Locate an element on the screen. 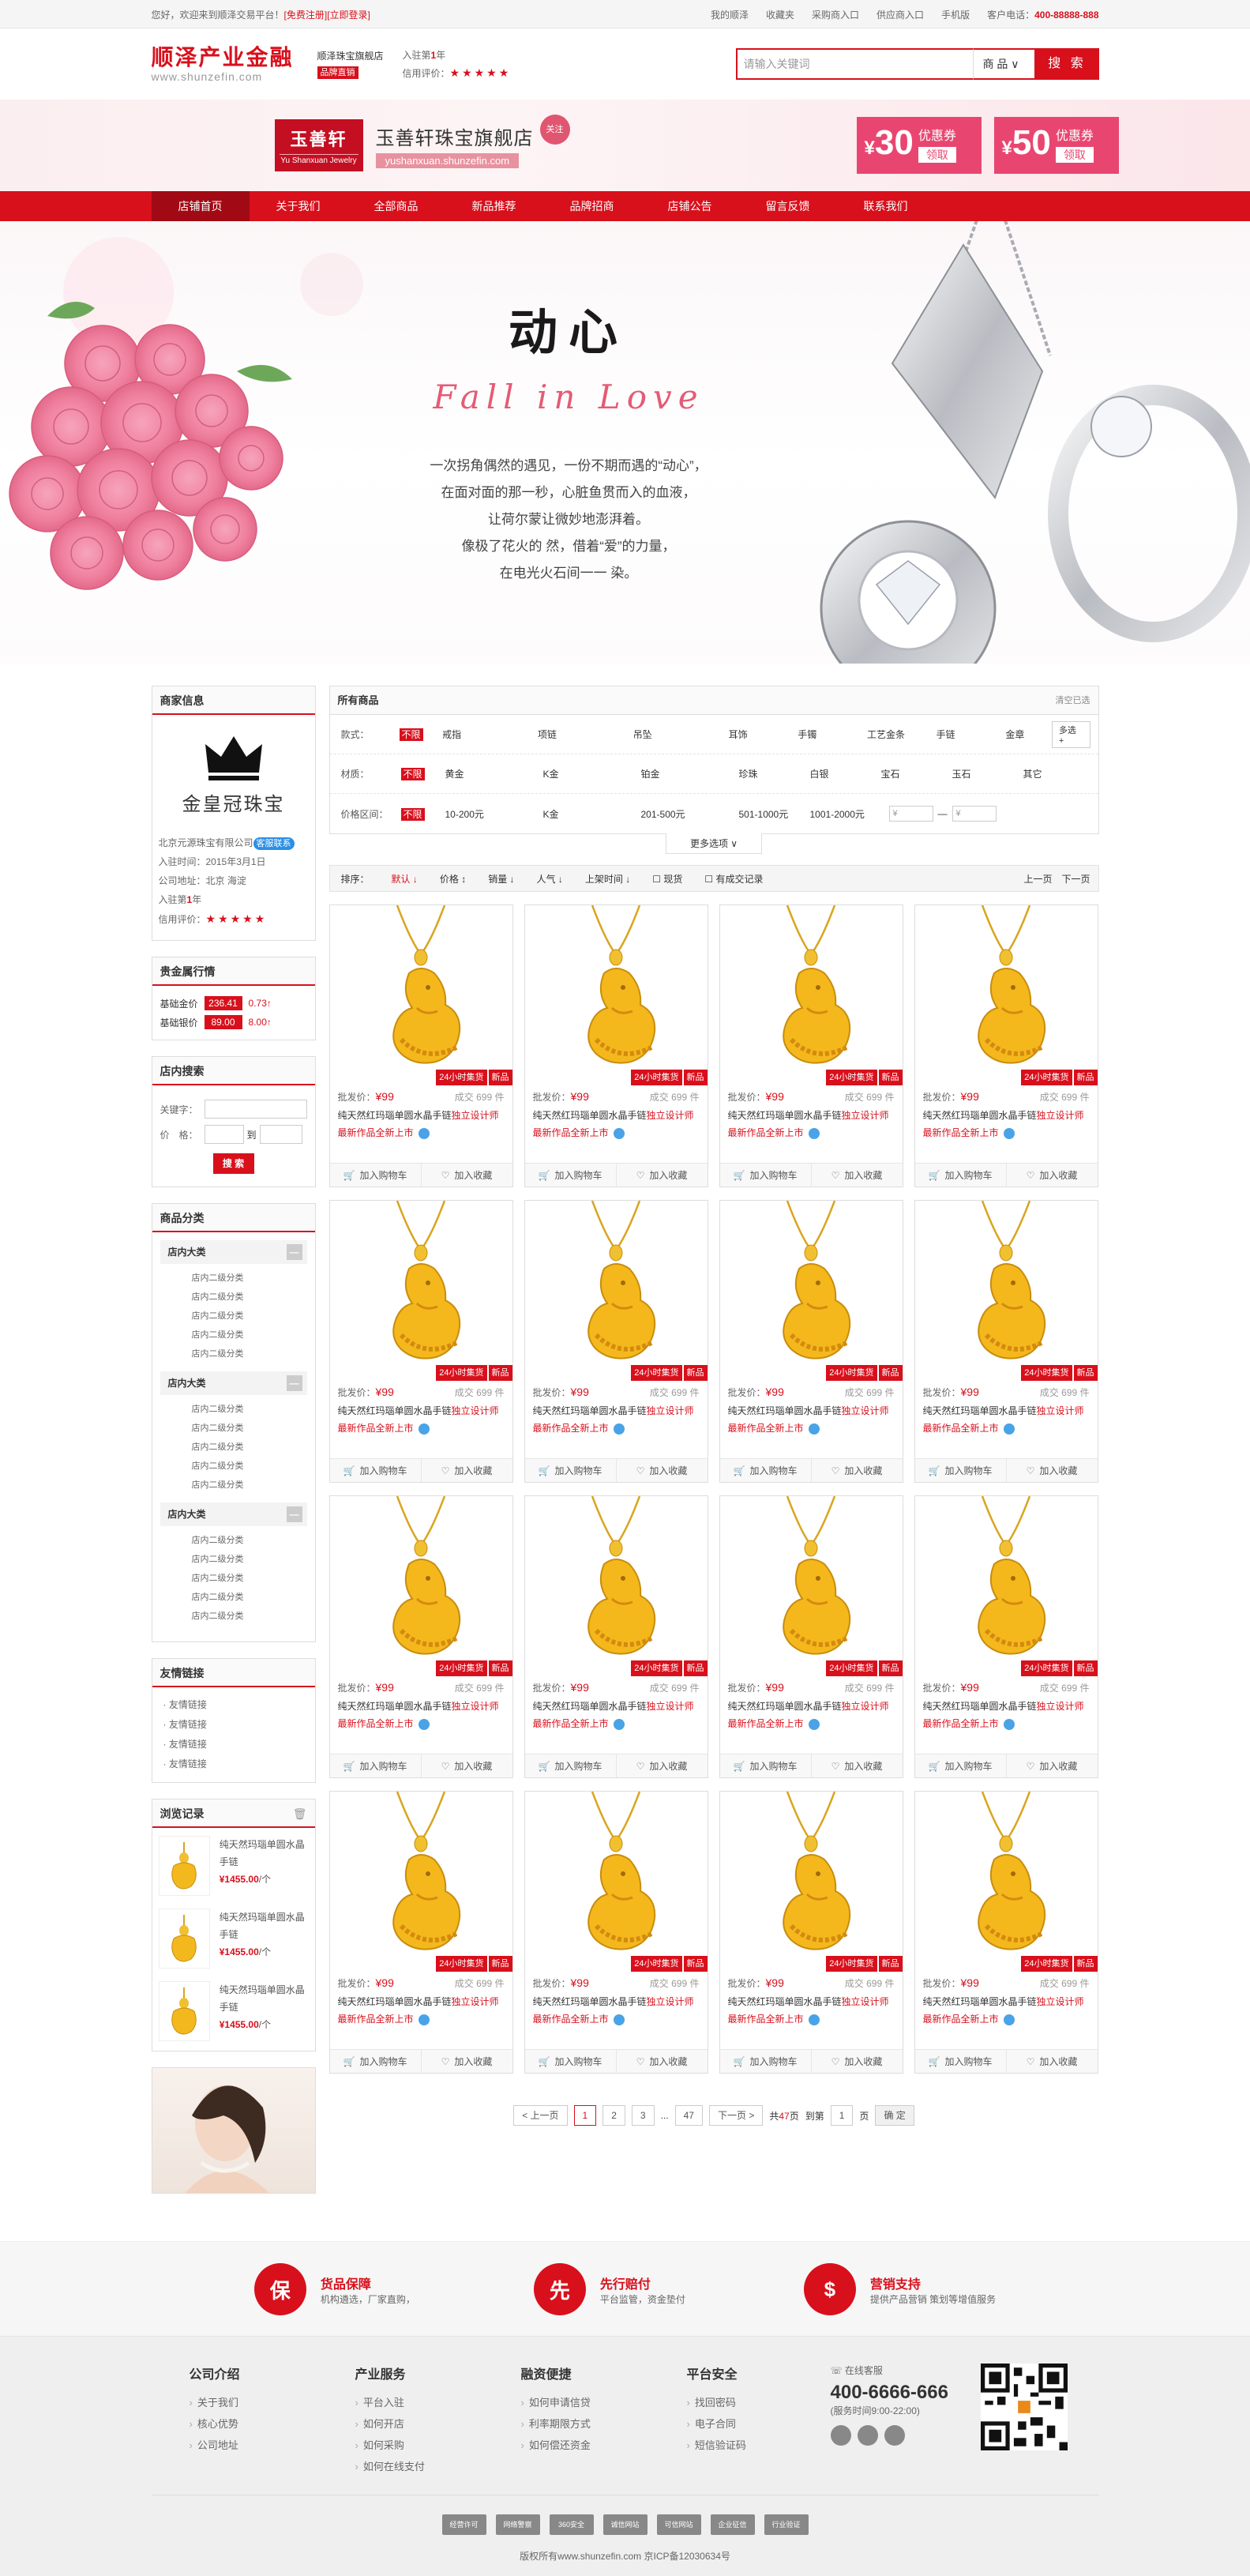 The height and width of the screenshot is (2576, 1250). next-page-link: 下一页 is located at coordinates (1075, 879).